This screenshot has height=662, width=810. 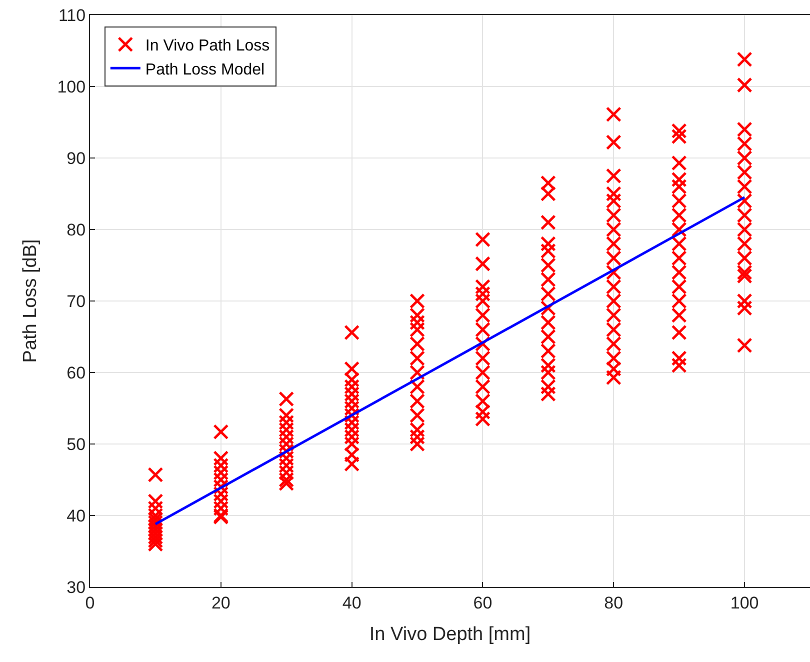 I want to click on x-axis-title: In Vivo Depth [mm], so click(x=450, y=635).